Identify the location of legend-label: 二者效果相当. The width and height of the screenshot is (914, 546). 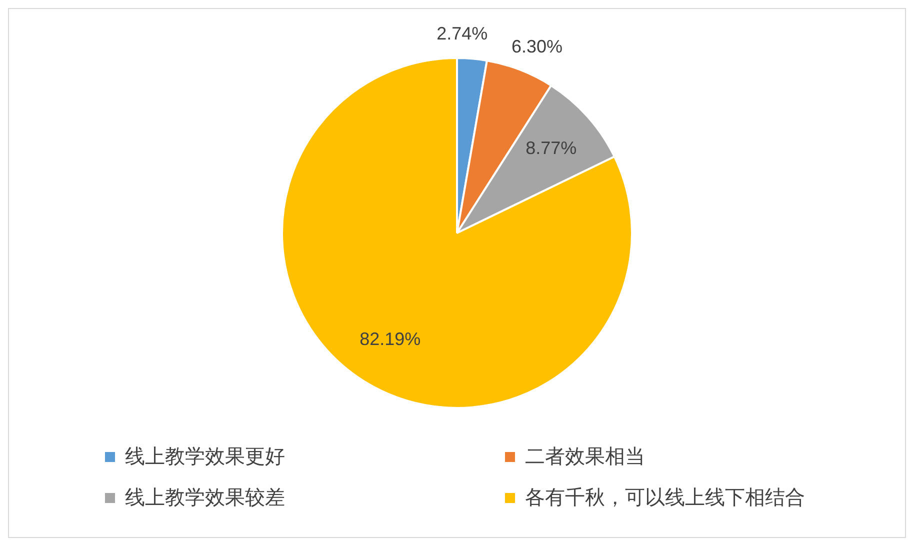
(585, 456).